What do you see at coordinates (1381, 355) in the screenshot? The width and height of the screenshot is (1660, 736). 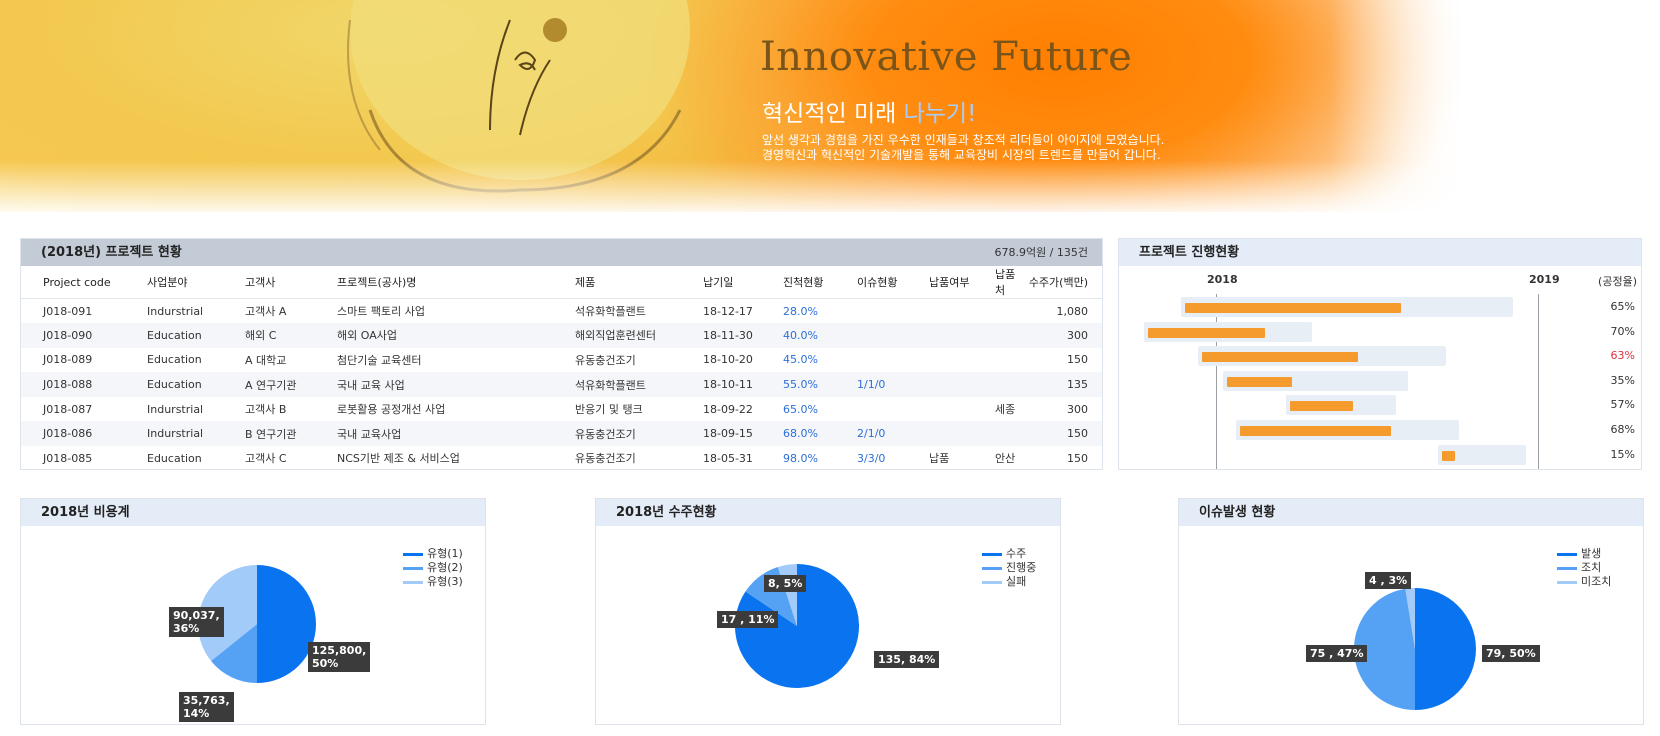 I see `gantt-row: 63%` at bounding box center [1381, 355].